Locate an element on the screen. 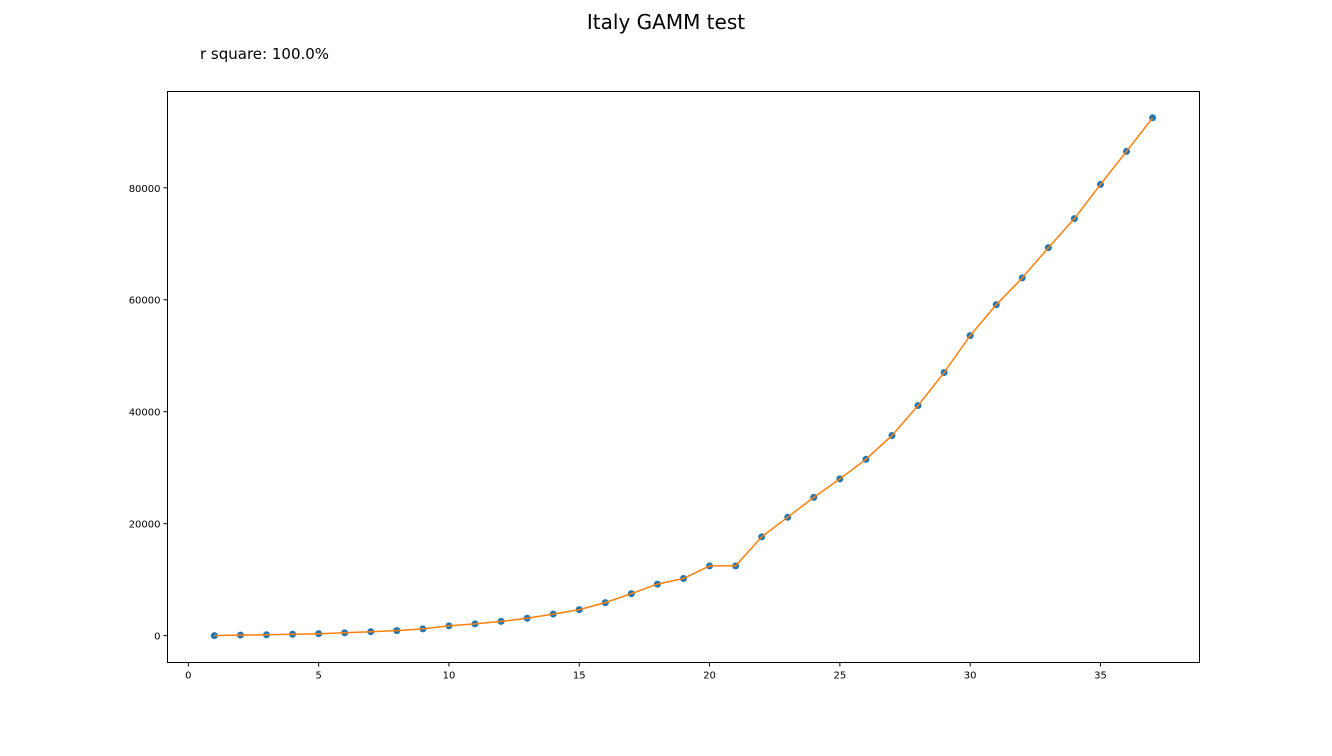 This screenshot has height=756, width=1332. x-tick-label: 30 is located at coordinates (970, 676).